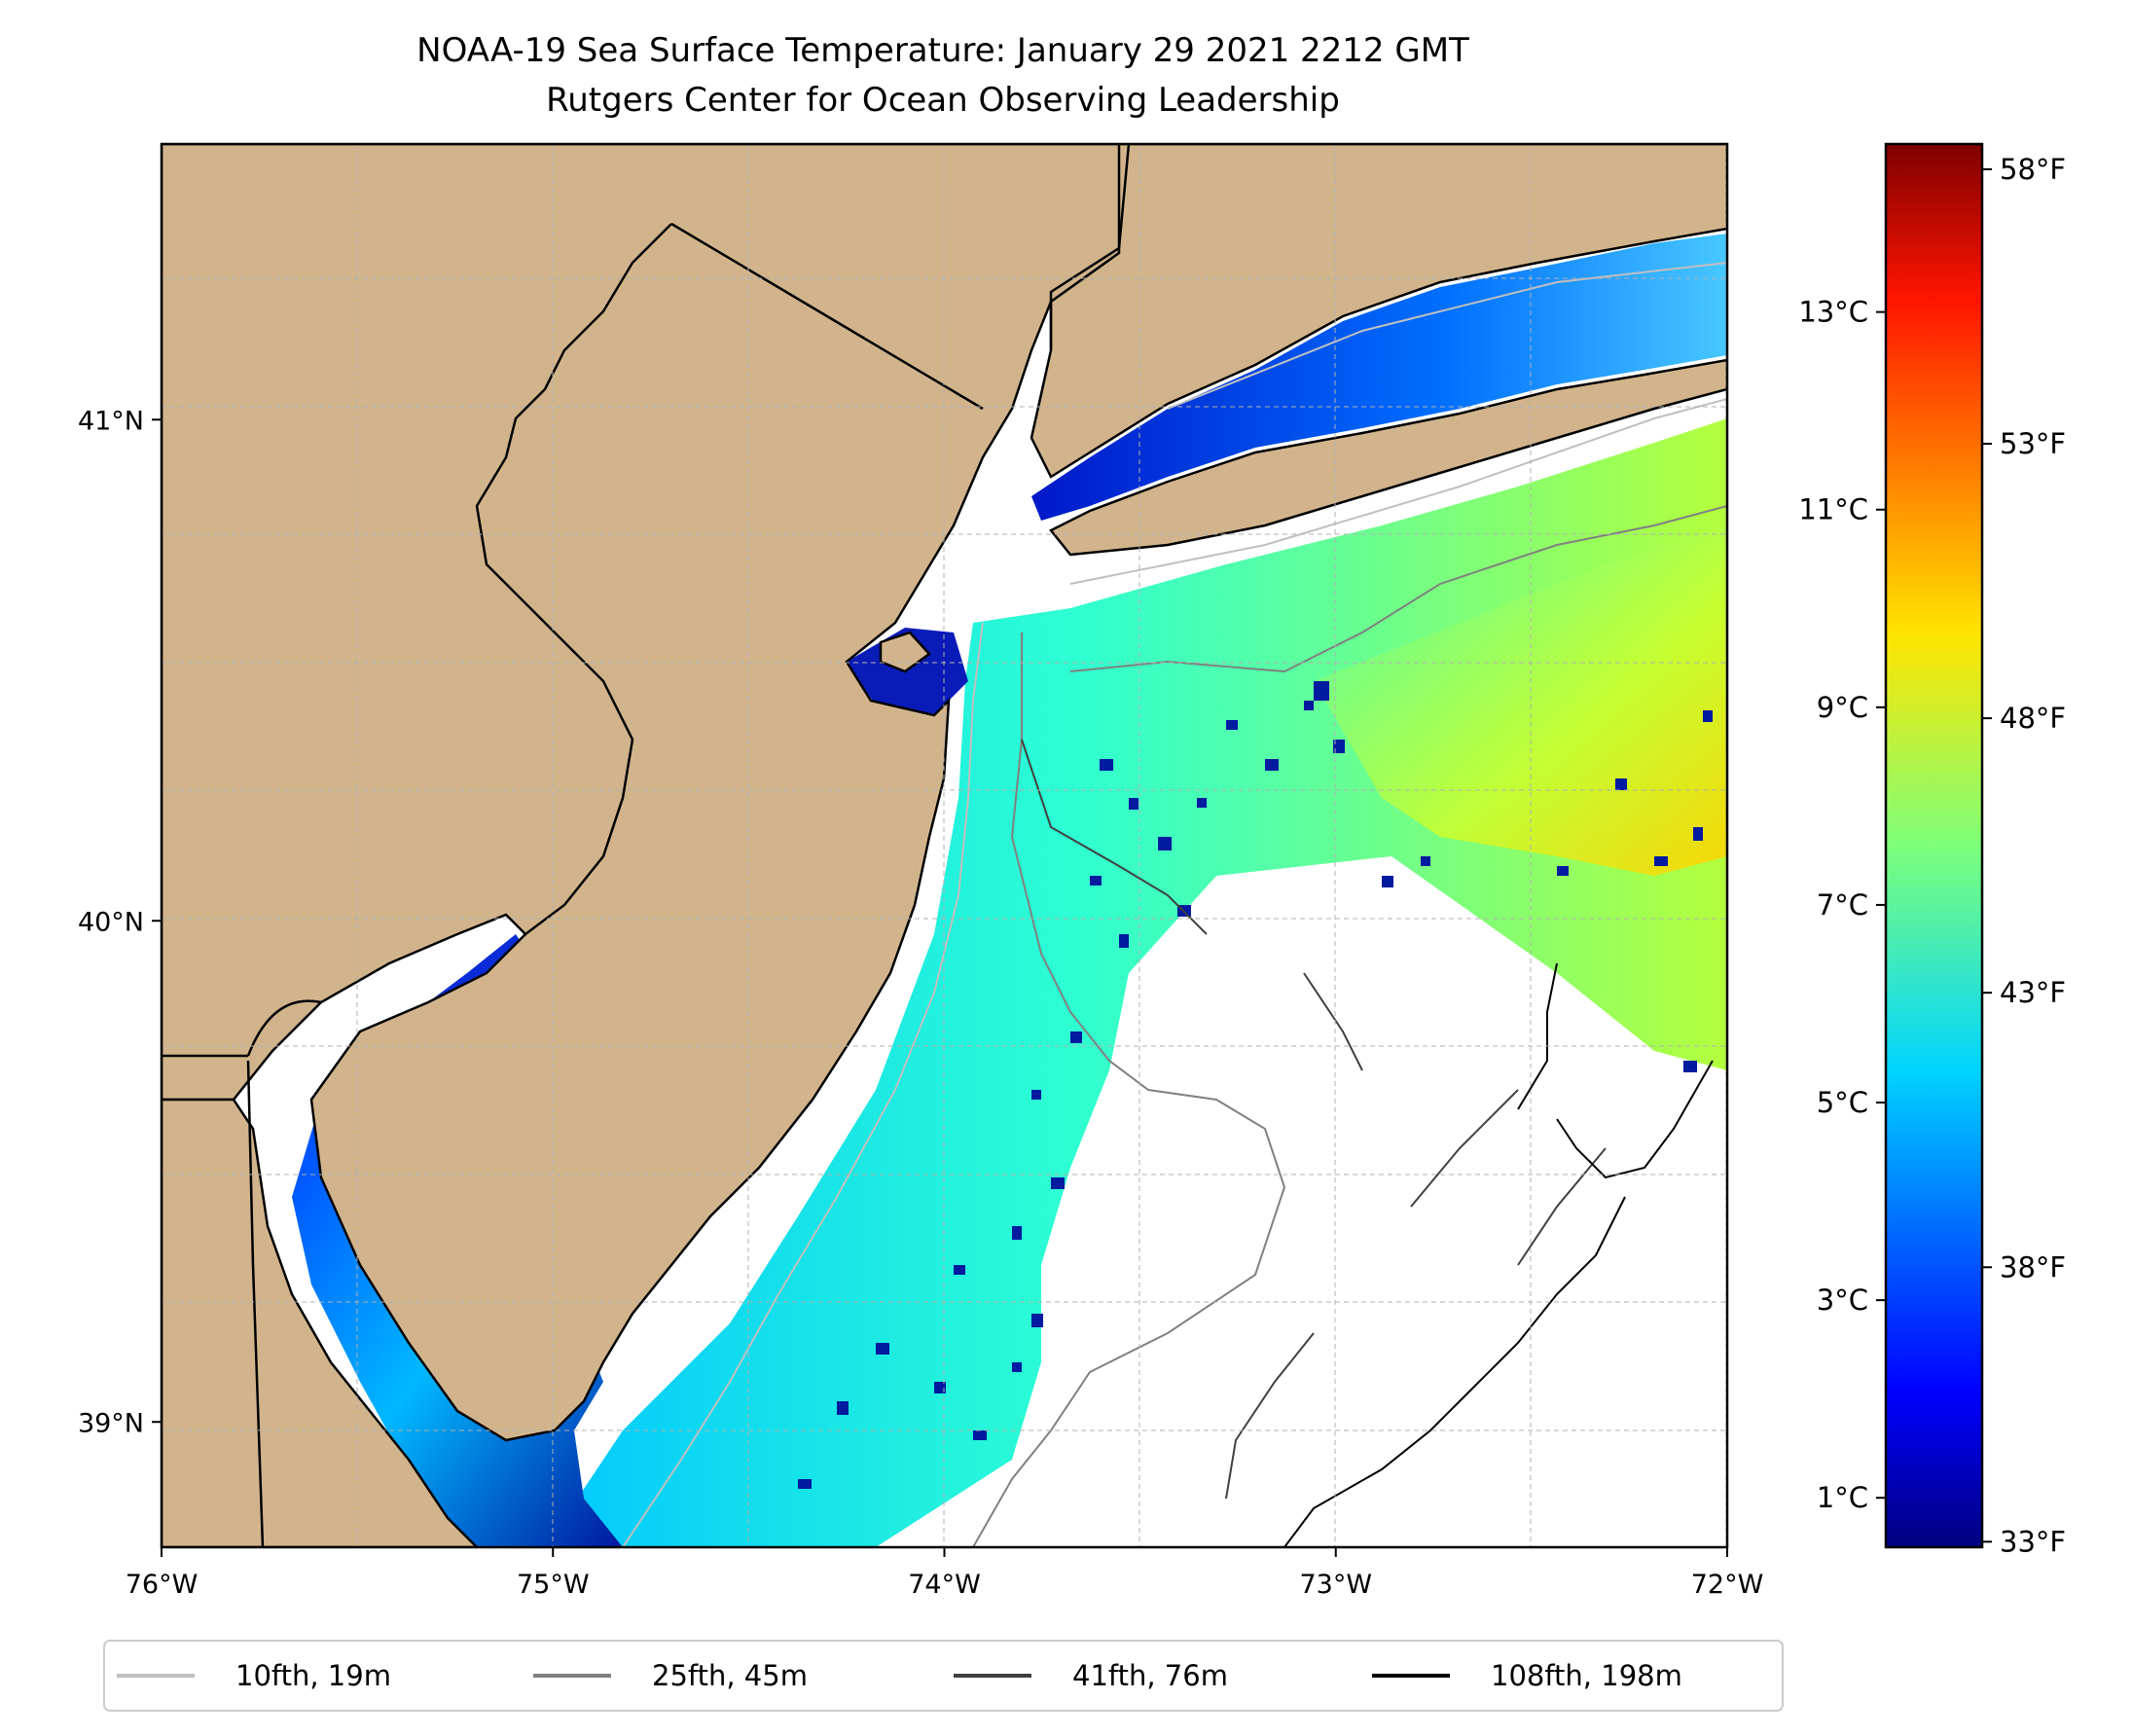 The image size is (2132, 1736). Describe the element at coordinates (1728, 1585) in the screenshot. I see `x-tick-label: 72°W` at that location.